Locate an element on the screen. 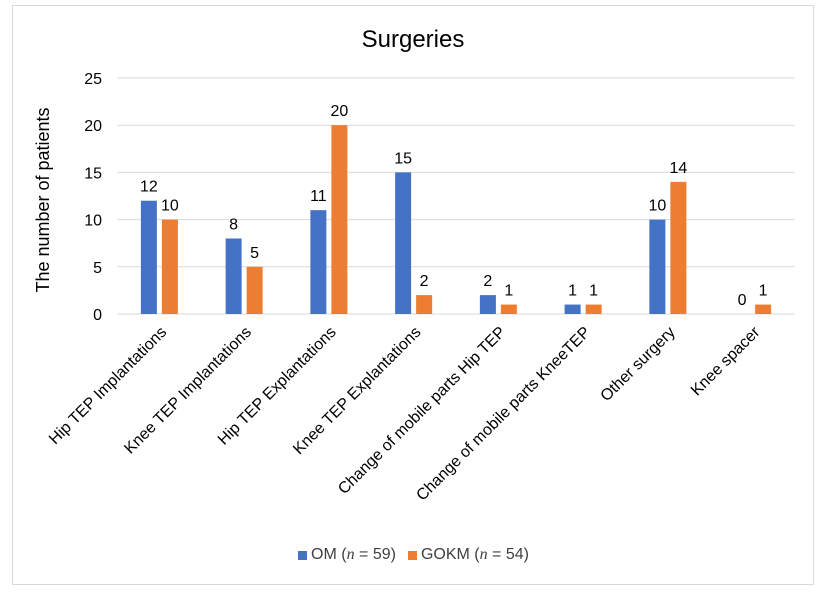 This screenshot has height=593, width=827. y-tick-label: 20 is located at coordinates (93, 126).